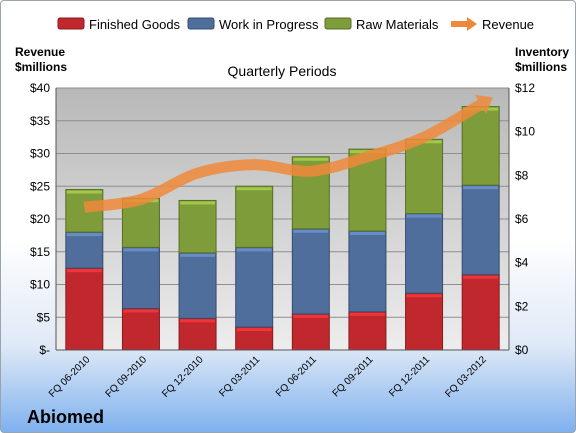 The image size is (576, 433). What do you see at coordinates (522, 263) in the screenshot?
I see `right-tick-label: $4` at bounding box center [522, 263].